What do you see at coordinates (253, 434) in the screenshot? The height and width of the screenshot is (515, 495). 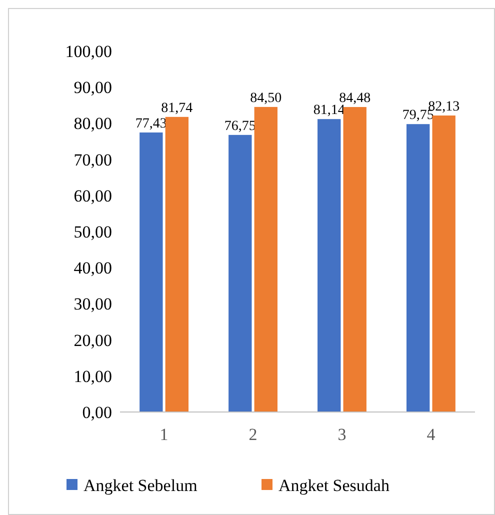 I see `x-tick-label: 2` at bounding box center [253, 434].